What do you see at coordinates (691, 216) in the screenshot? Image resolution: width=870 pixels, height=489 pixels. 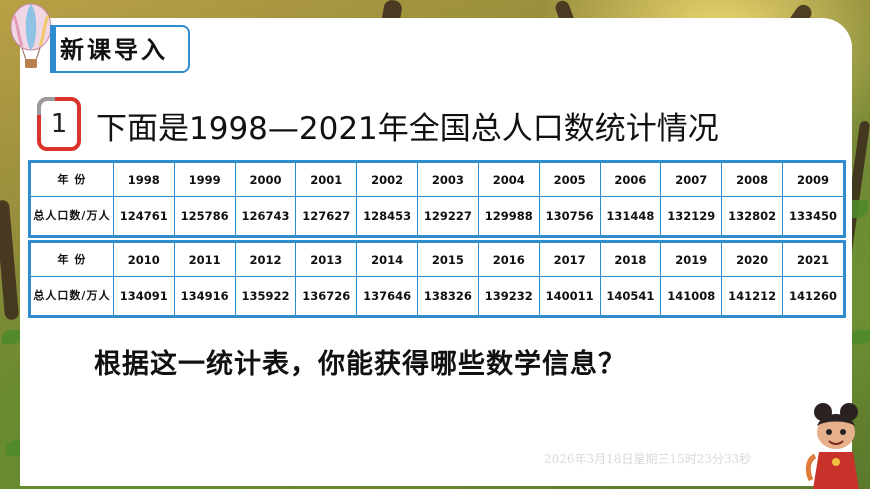 I see `population-cell: 132129` at bounding box center [691, 216].